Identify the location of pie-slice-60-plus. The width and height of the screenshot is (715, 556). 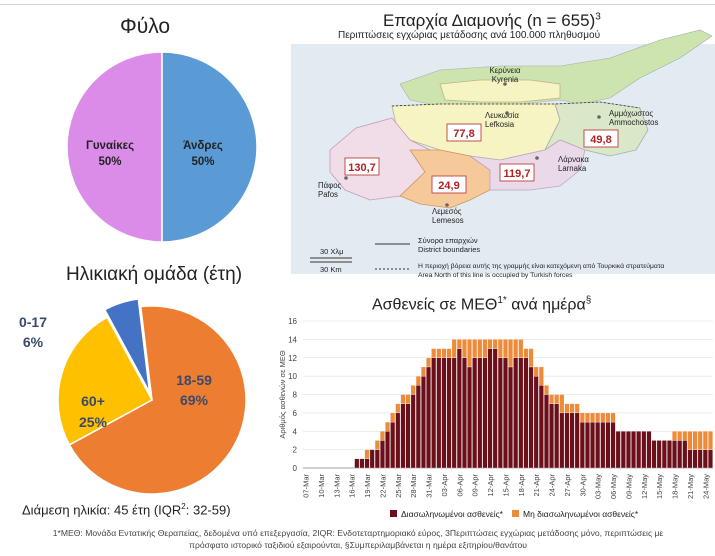
(105, 381).